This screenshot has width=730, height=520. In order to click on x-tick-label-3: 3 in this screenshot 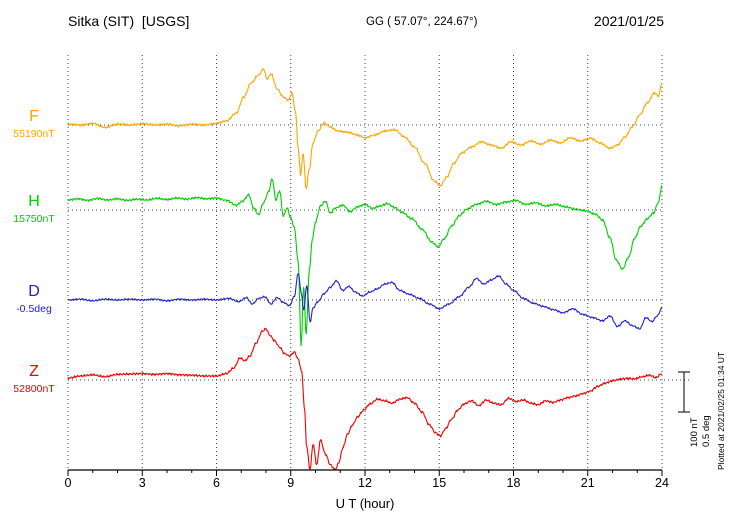, I will do `click(142, 483)`.